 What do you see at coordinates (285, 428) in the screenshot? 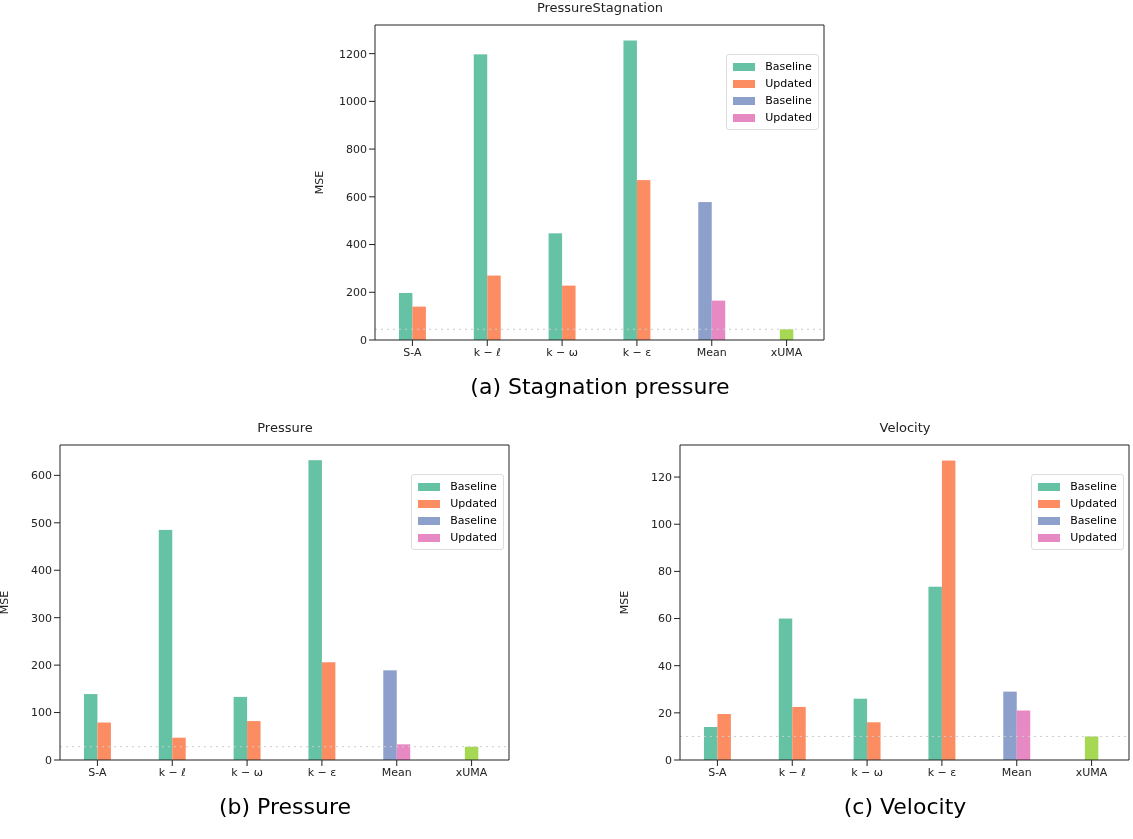
I see `chart-title: Pressure` at bounding box center [285, 428].